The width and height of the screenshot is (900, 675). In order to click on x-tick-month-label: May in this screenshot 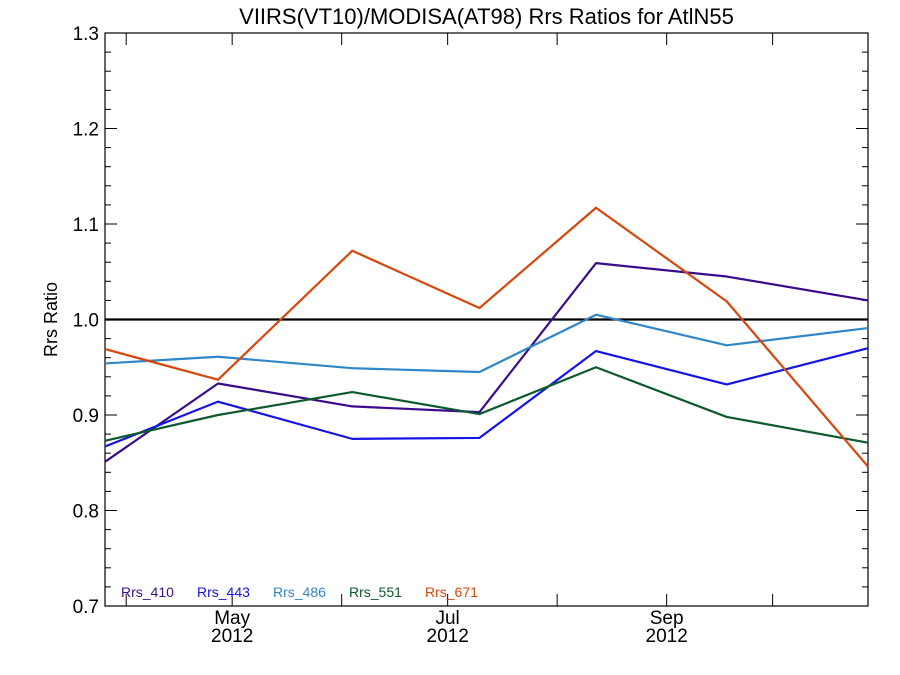, I will do `click(232, 618)`.